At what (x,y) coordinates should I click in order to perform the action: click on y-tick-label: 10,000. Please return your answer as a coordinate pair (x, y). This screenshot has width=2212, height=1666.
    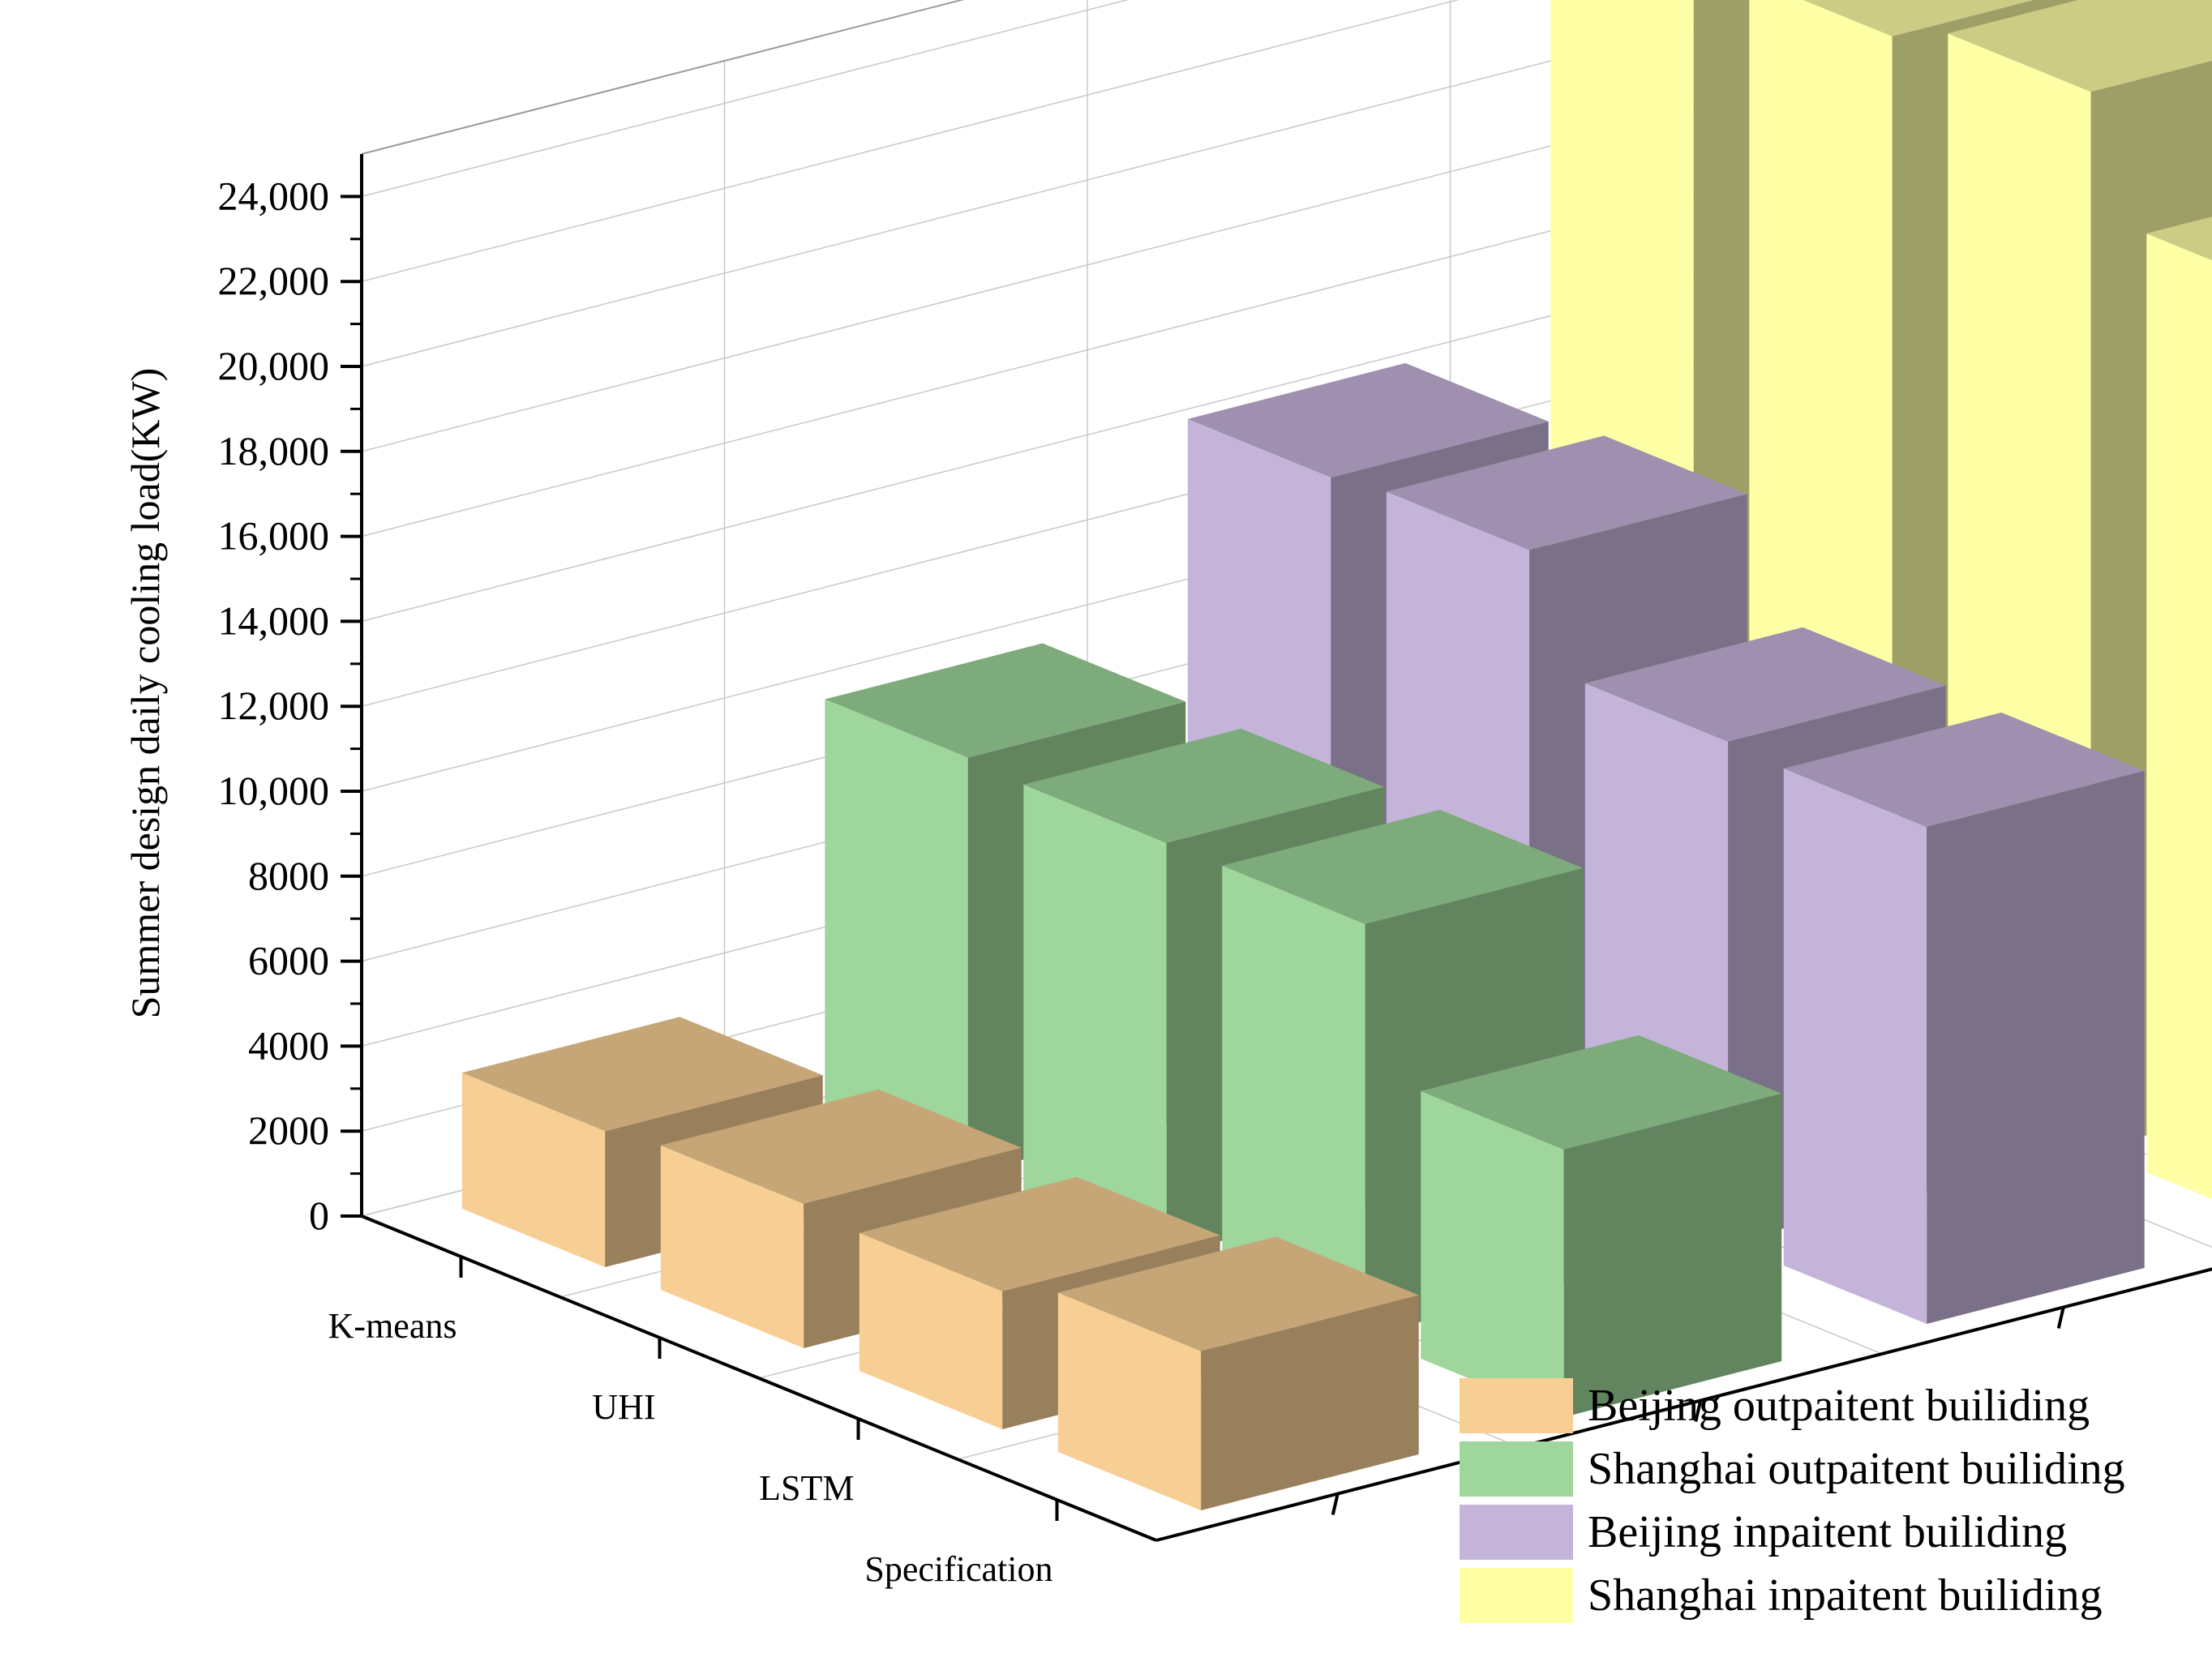
    Looking at the image, I should click on (274, 790).